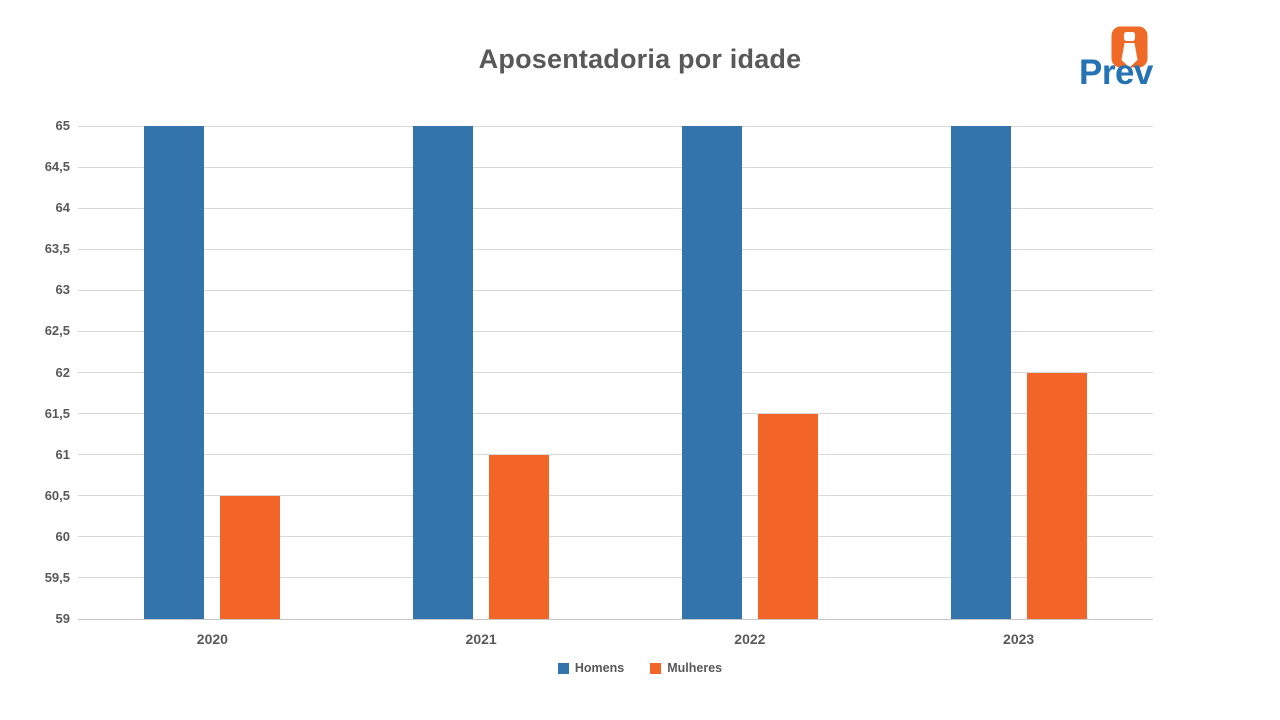 The image size is (1280, 720). I want to click on y-axis-tick-label: 63,5, so click(57, 249).